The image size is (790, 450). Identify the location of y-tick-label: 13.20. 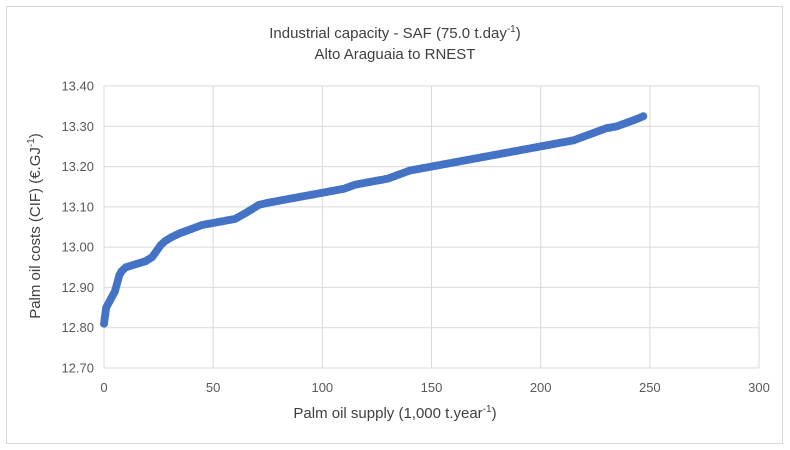
(77, 166).